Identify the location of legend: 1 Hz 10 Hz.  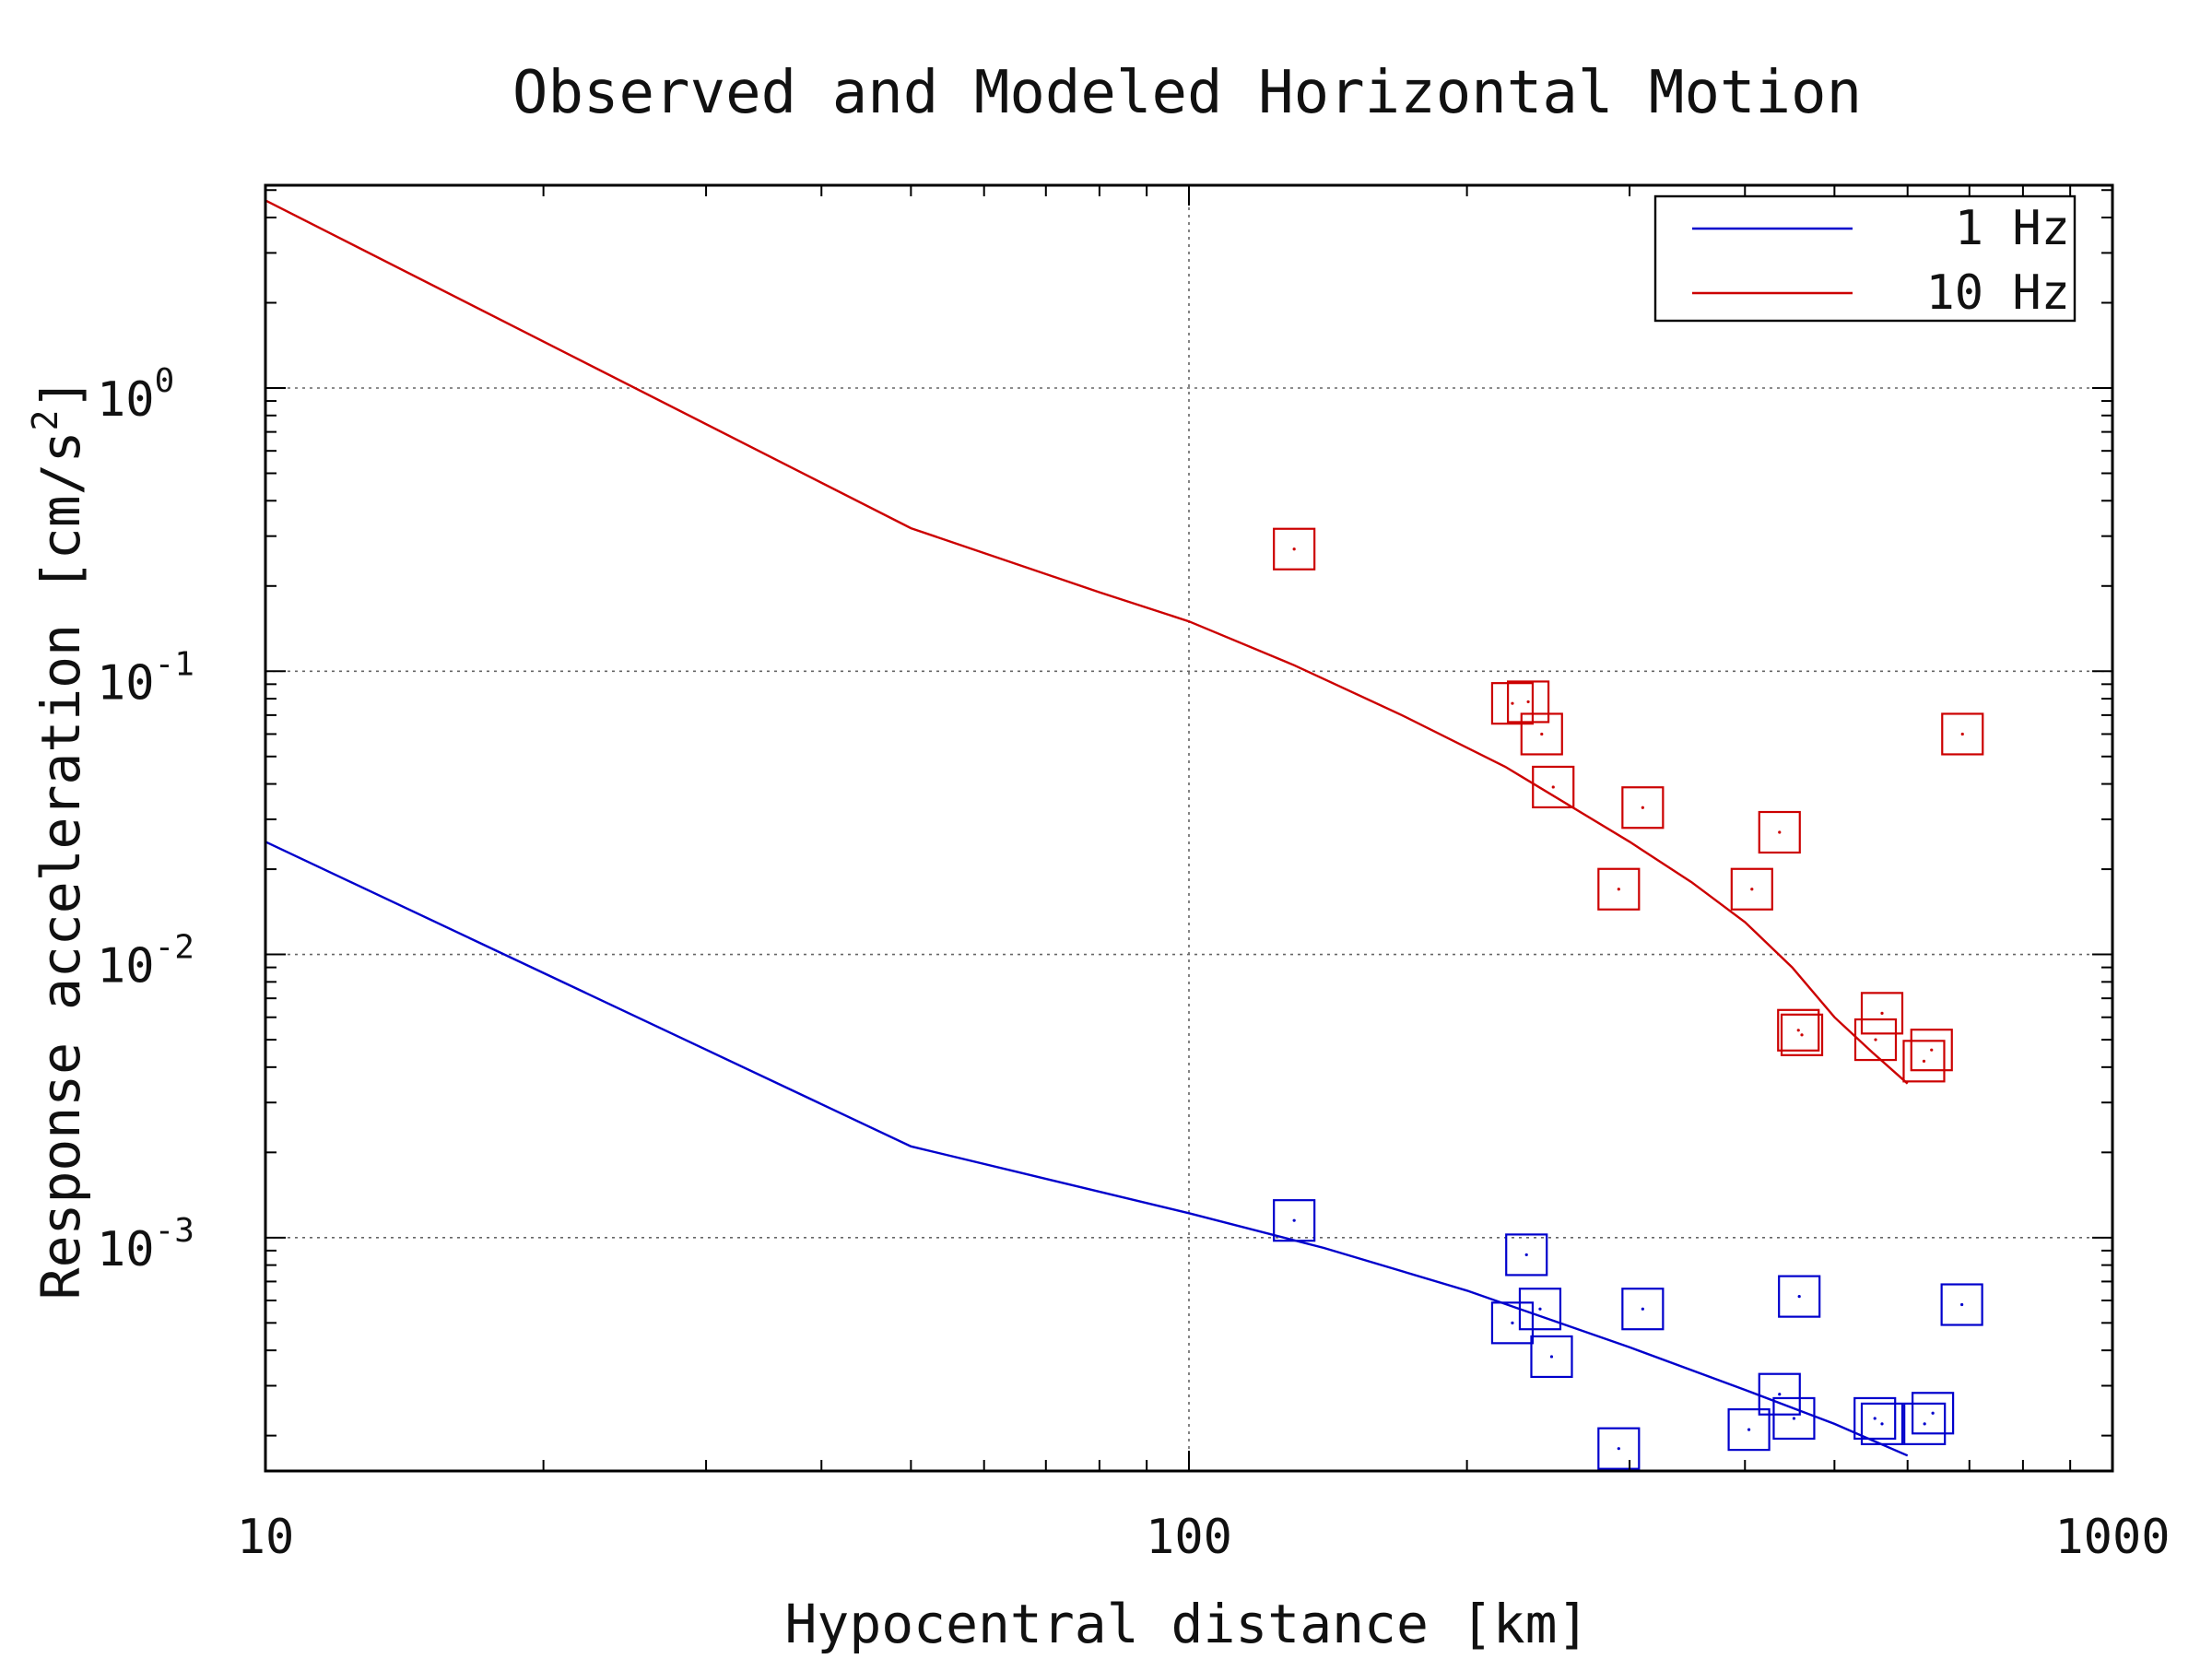
(1865, 258).